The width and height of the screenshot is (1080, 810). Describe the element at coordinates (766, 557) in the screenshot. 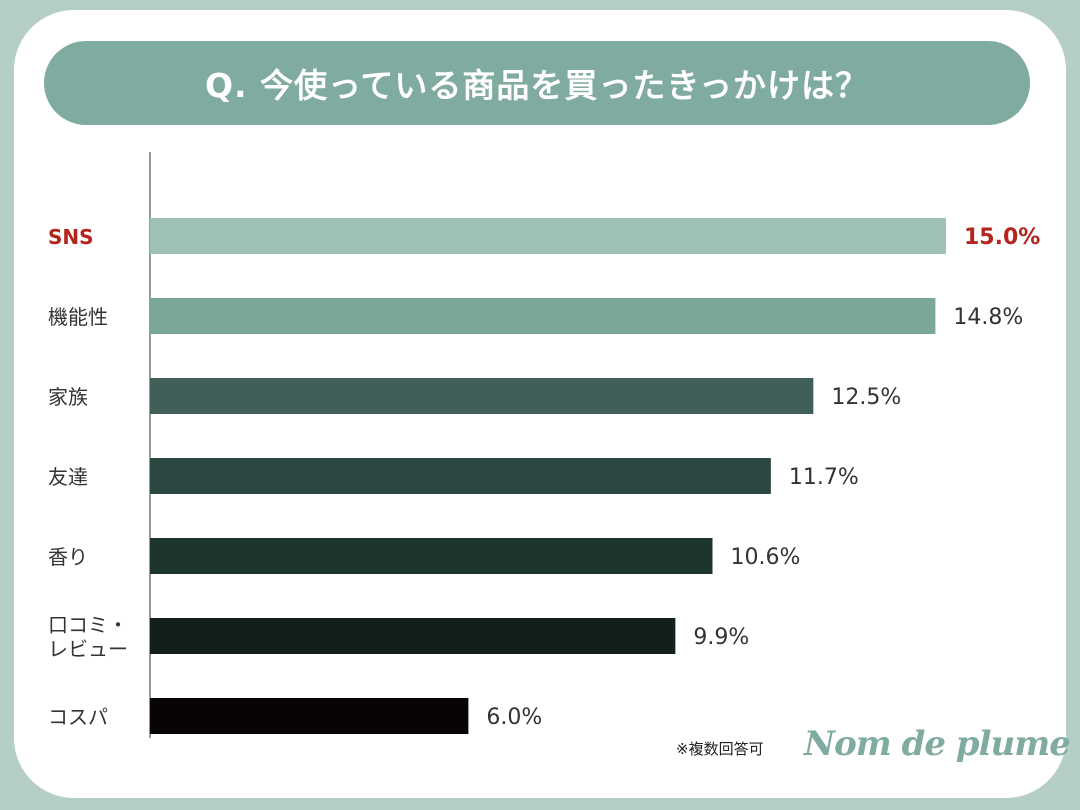

I see `value-label: 10.6%` at that location.